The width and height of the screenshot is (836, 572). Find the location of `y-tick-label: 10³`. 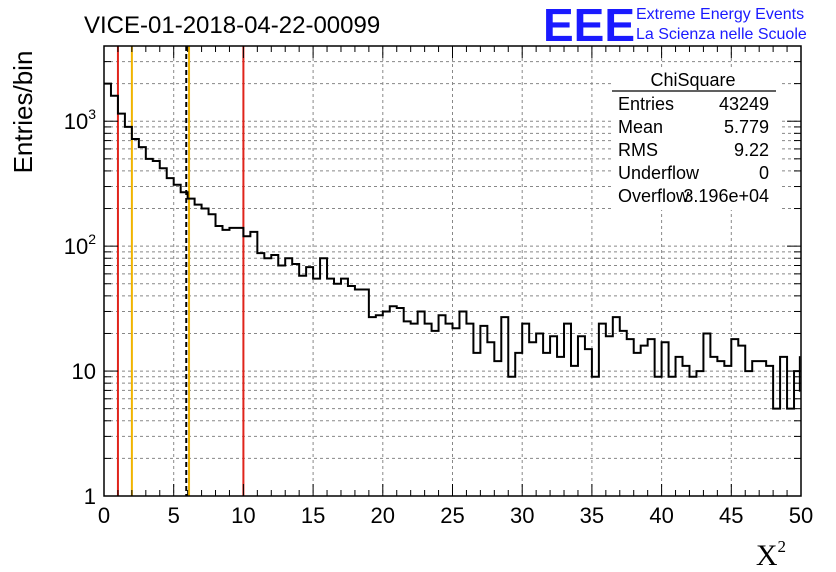

y-tick-label: 10³ is located at coordinates (80, 120).